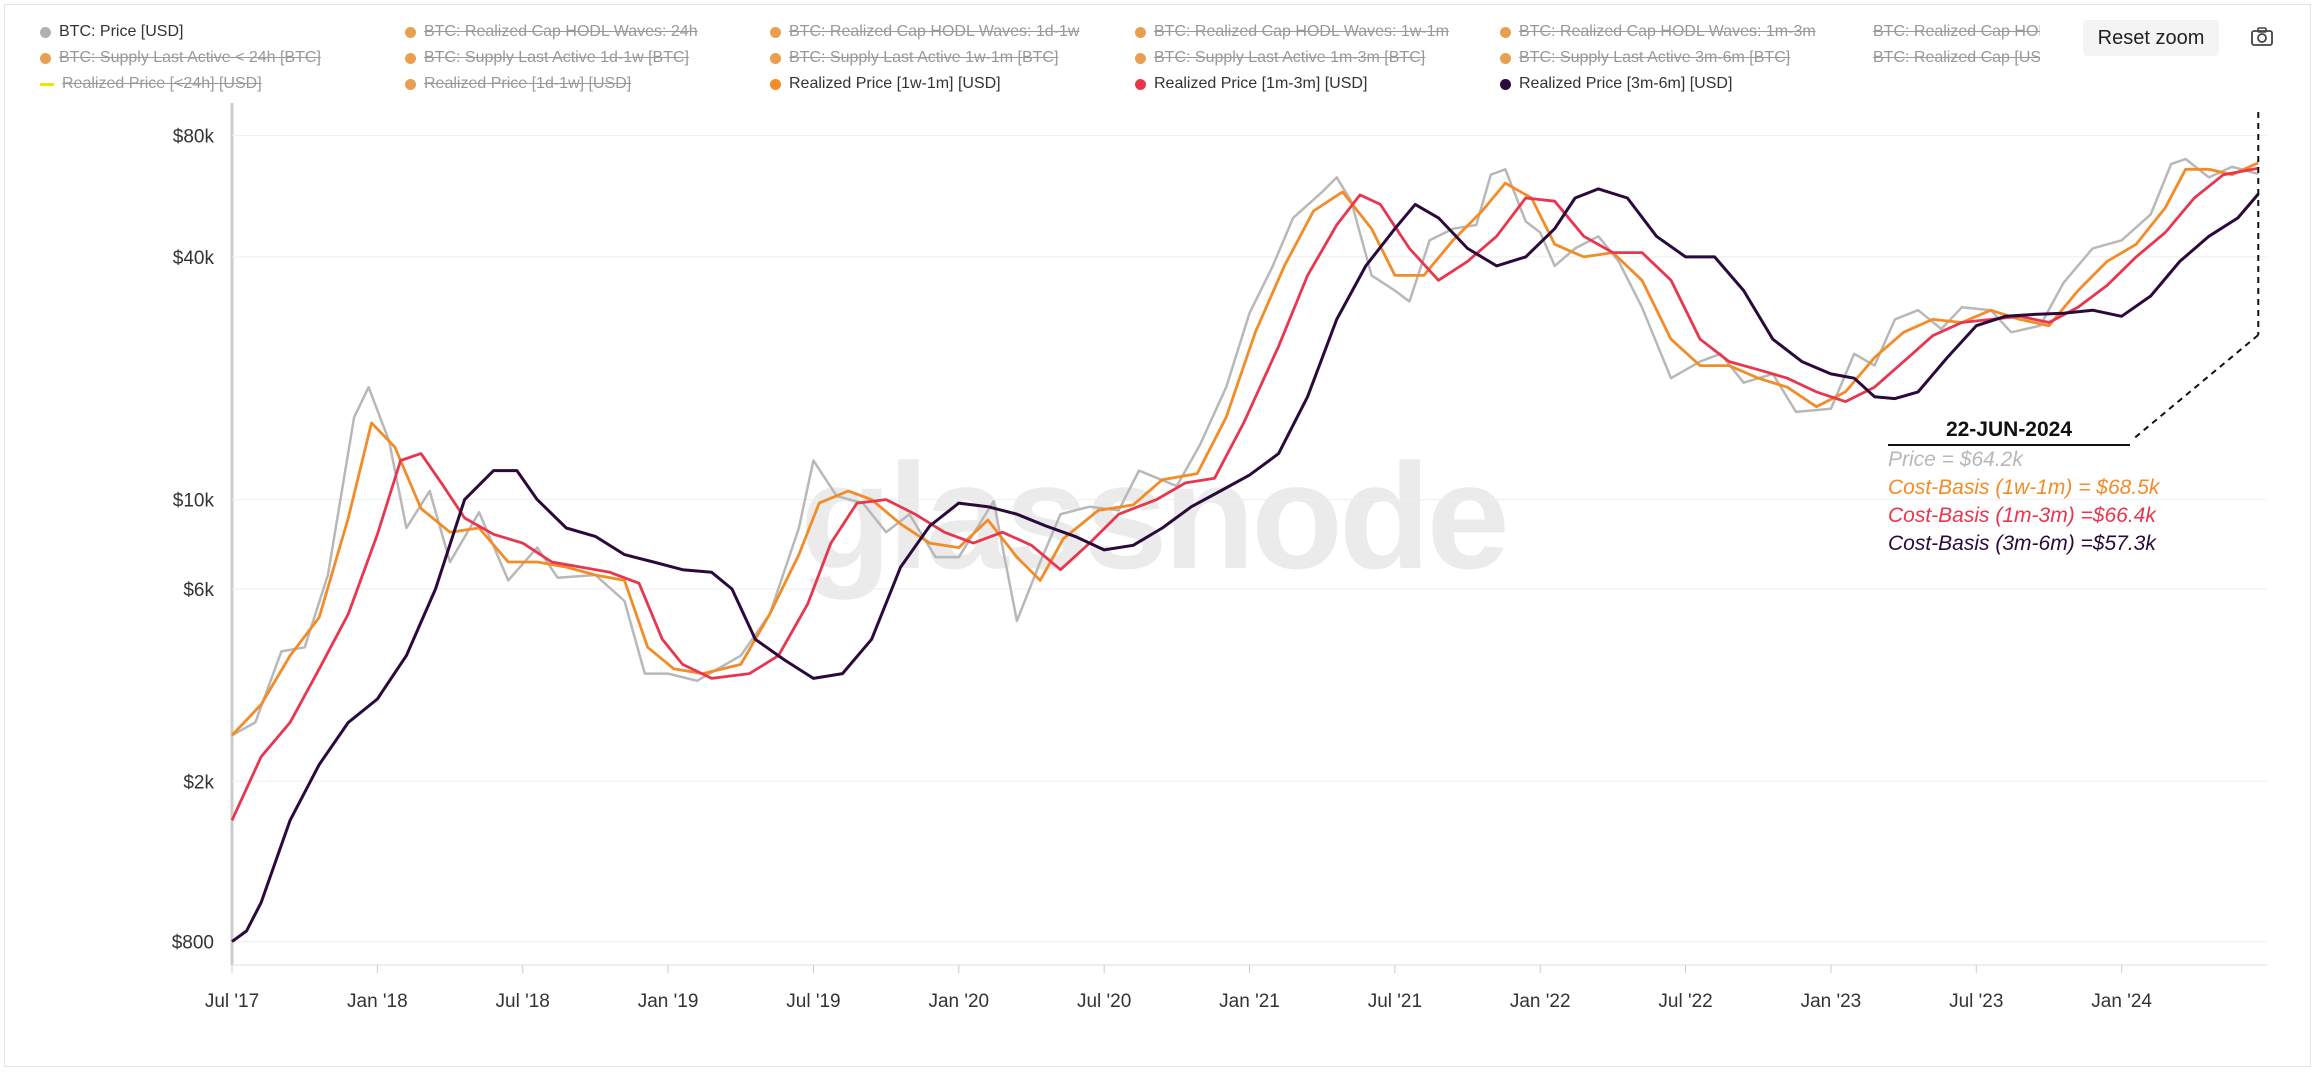  I want to click on camera-icon, so click(2262, 37).